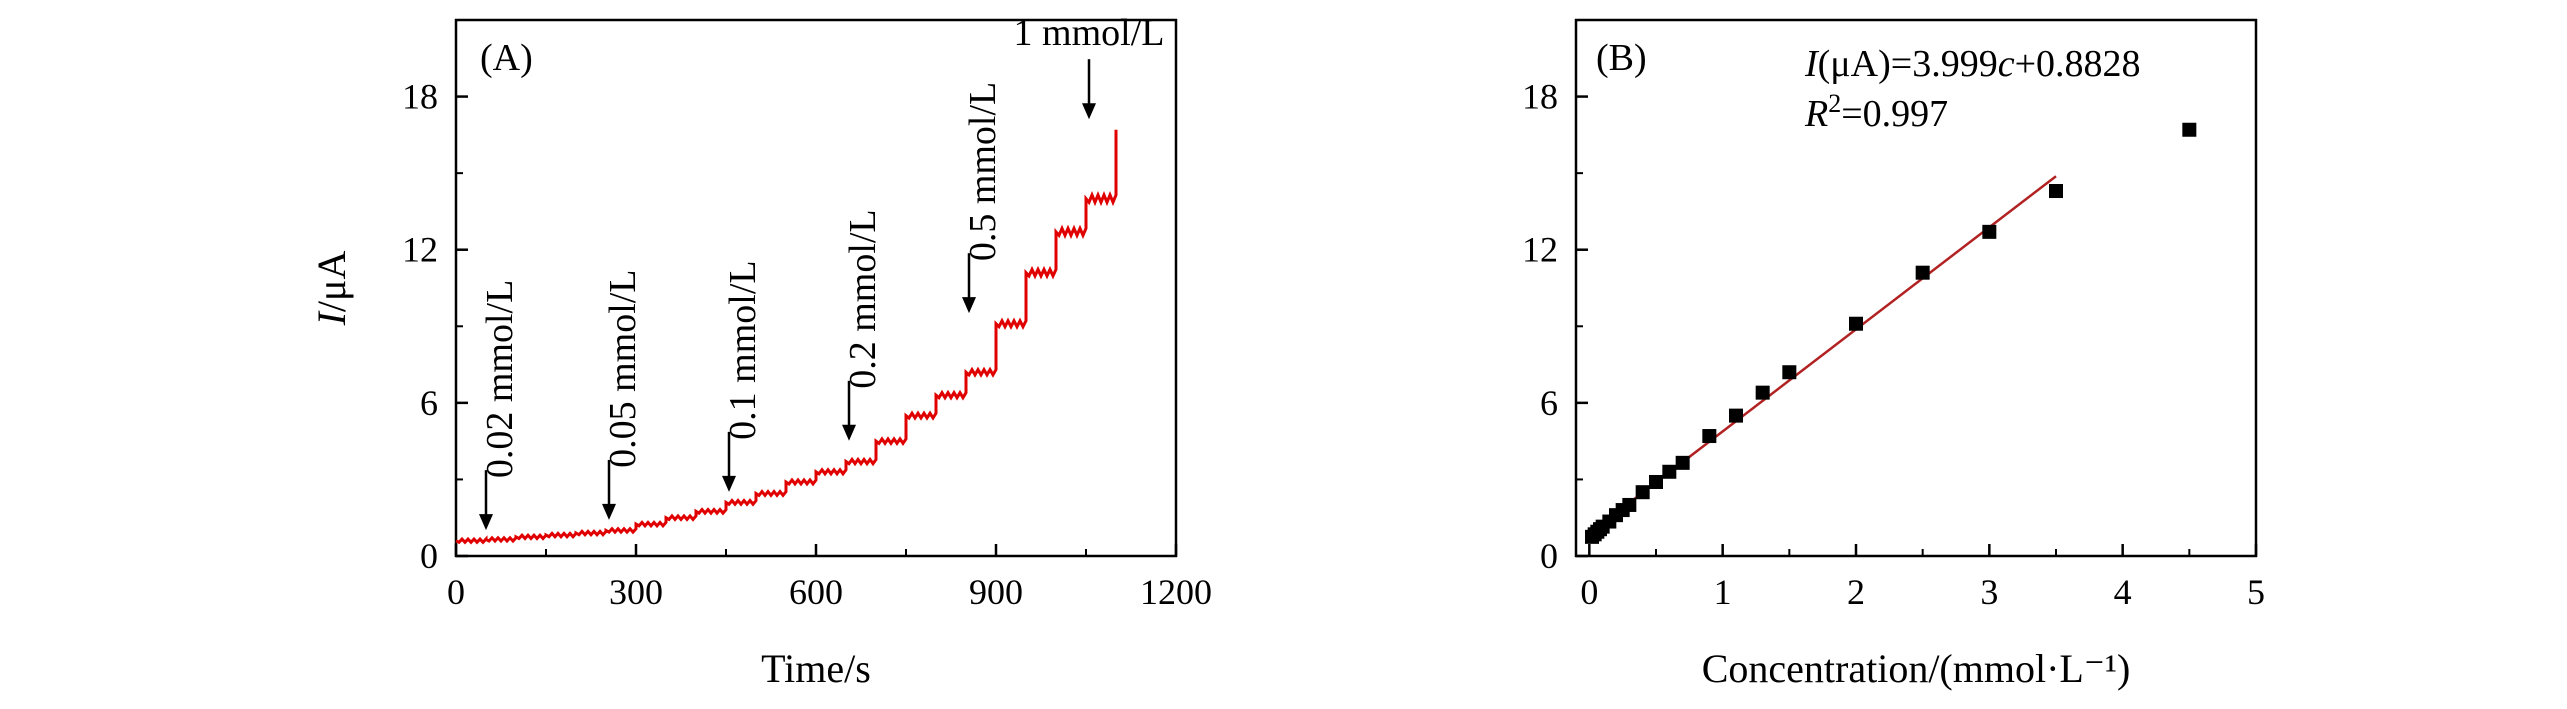  What do you see at coordinates (1549, 403) in the screenshot?
I see `panel-b-y-tick-label: 6` at bounding box center [1549, 403].